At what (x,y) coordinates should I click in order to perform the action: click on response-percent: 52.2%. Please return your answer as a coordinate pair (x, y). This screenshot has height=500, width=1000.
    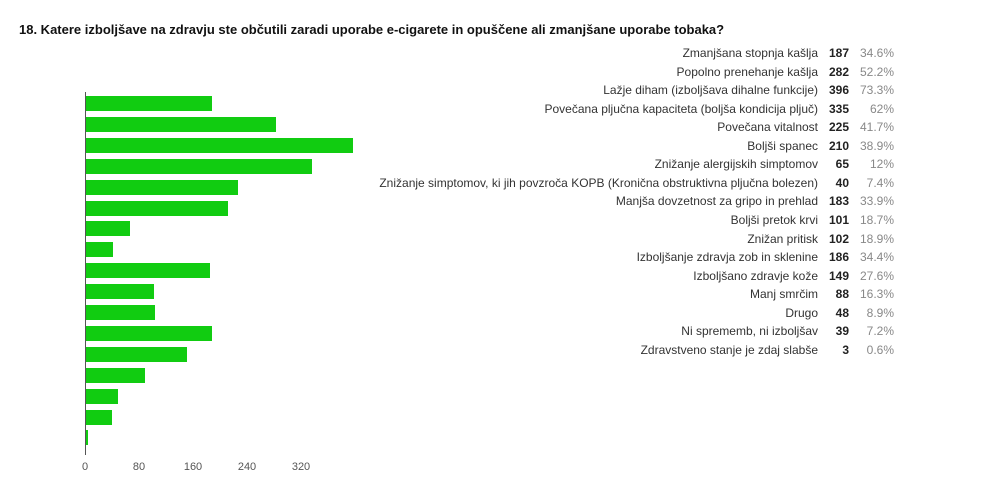
    Looking at the image, I should click on (876, 71).